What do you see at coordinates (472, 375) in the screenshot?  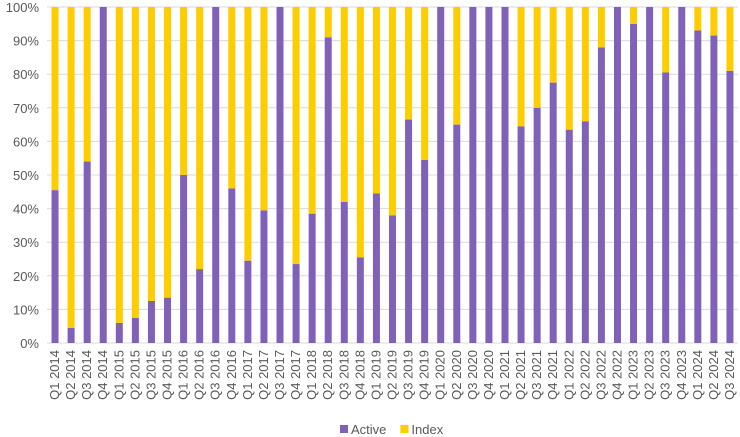 I see `x-tick-label: Q3 2020` at bounding box center [472, 375].